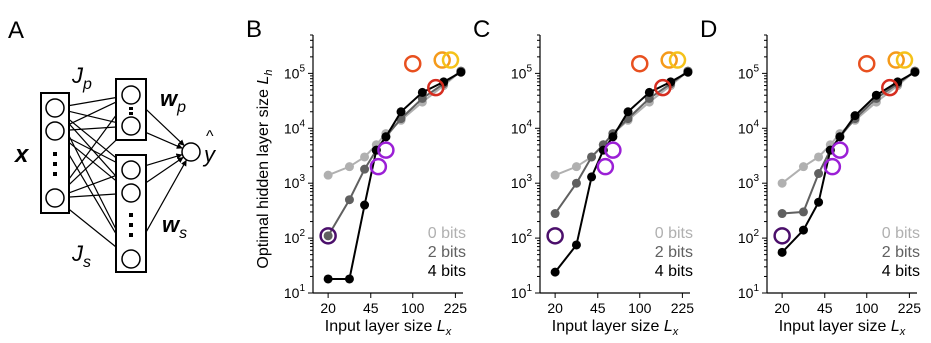 The width and height of the screenshot is (931, 343). What do you see at coordinates (131, 225) in the screenshot?
I see `secondary-ellipsis` at bounding box center [131, 225].